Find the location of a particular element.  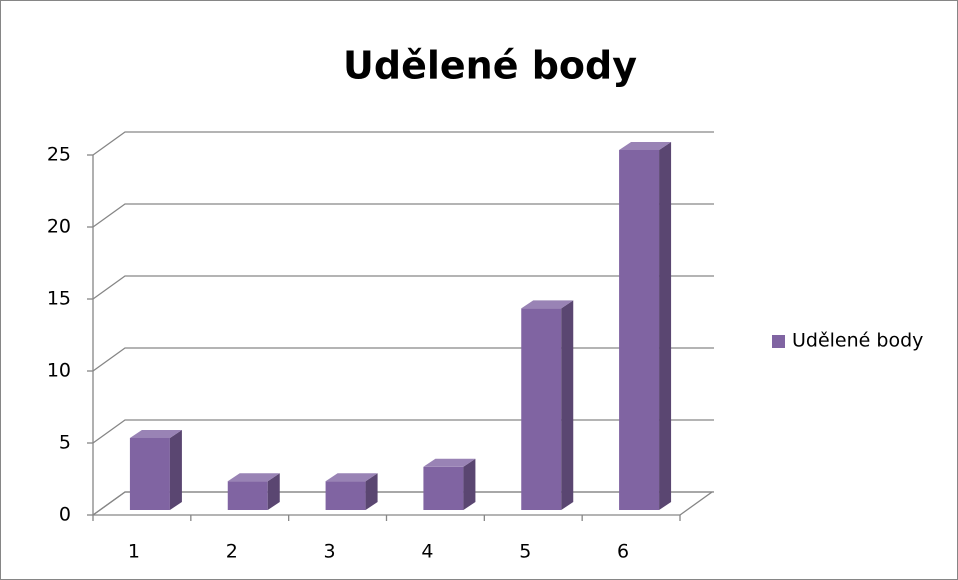

y-tick-label: 15 is located at coordinates (59, 299).